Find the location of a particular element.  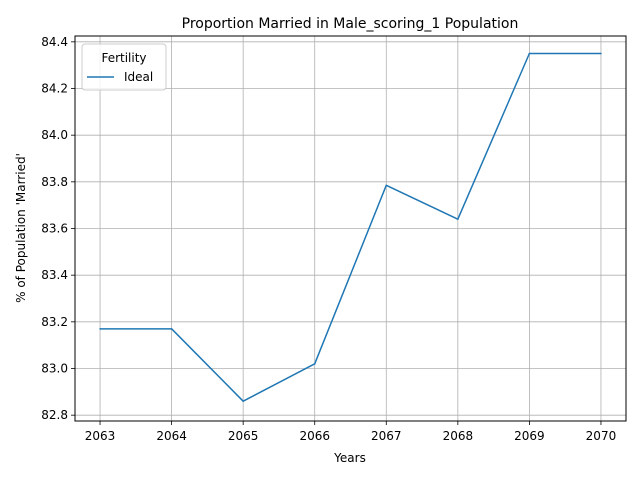

y-tick-label: 84.4 is located at coordinates (54, 42).